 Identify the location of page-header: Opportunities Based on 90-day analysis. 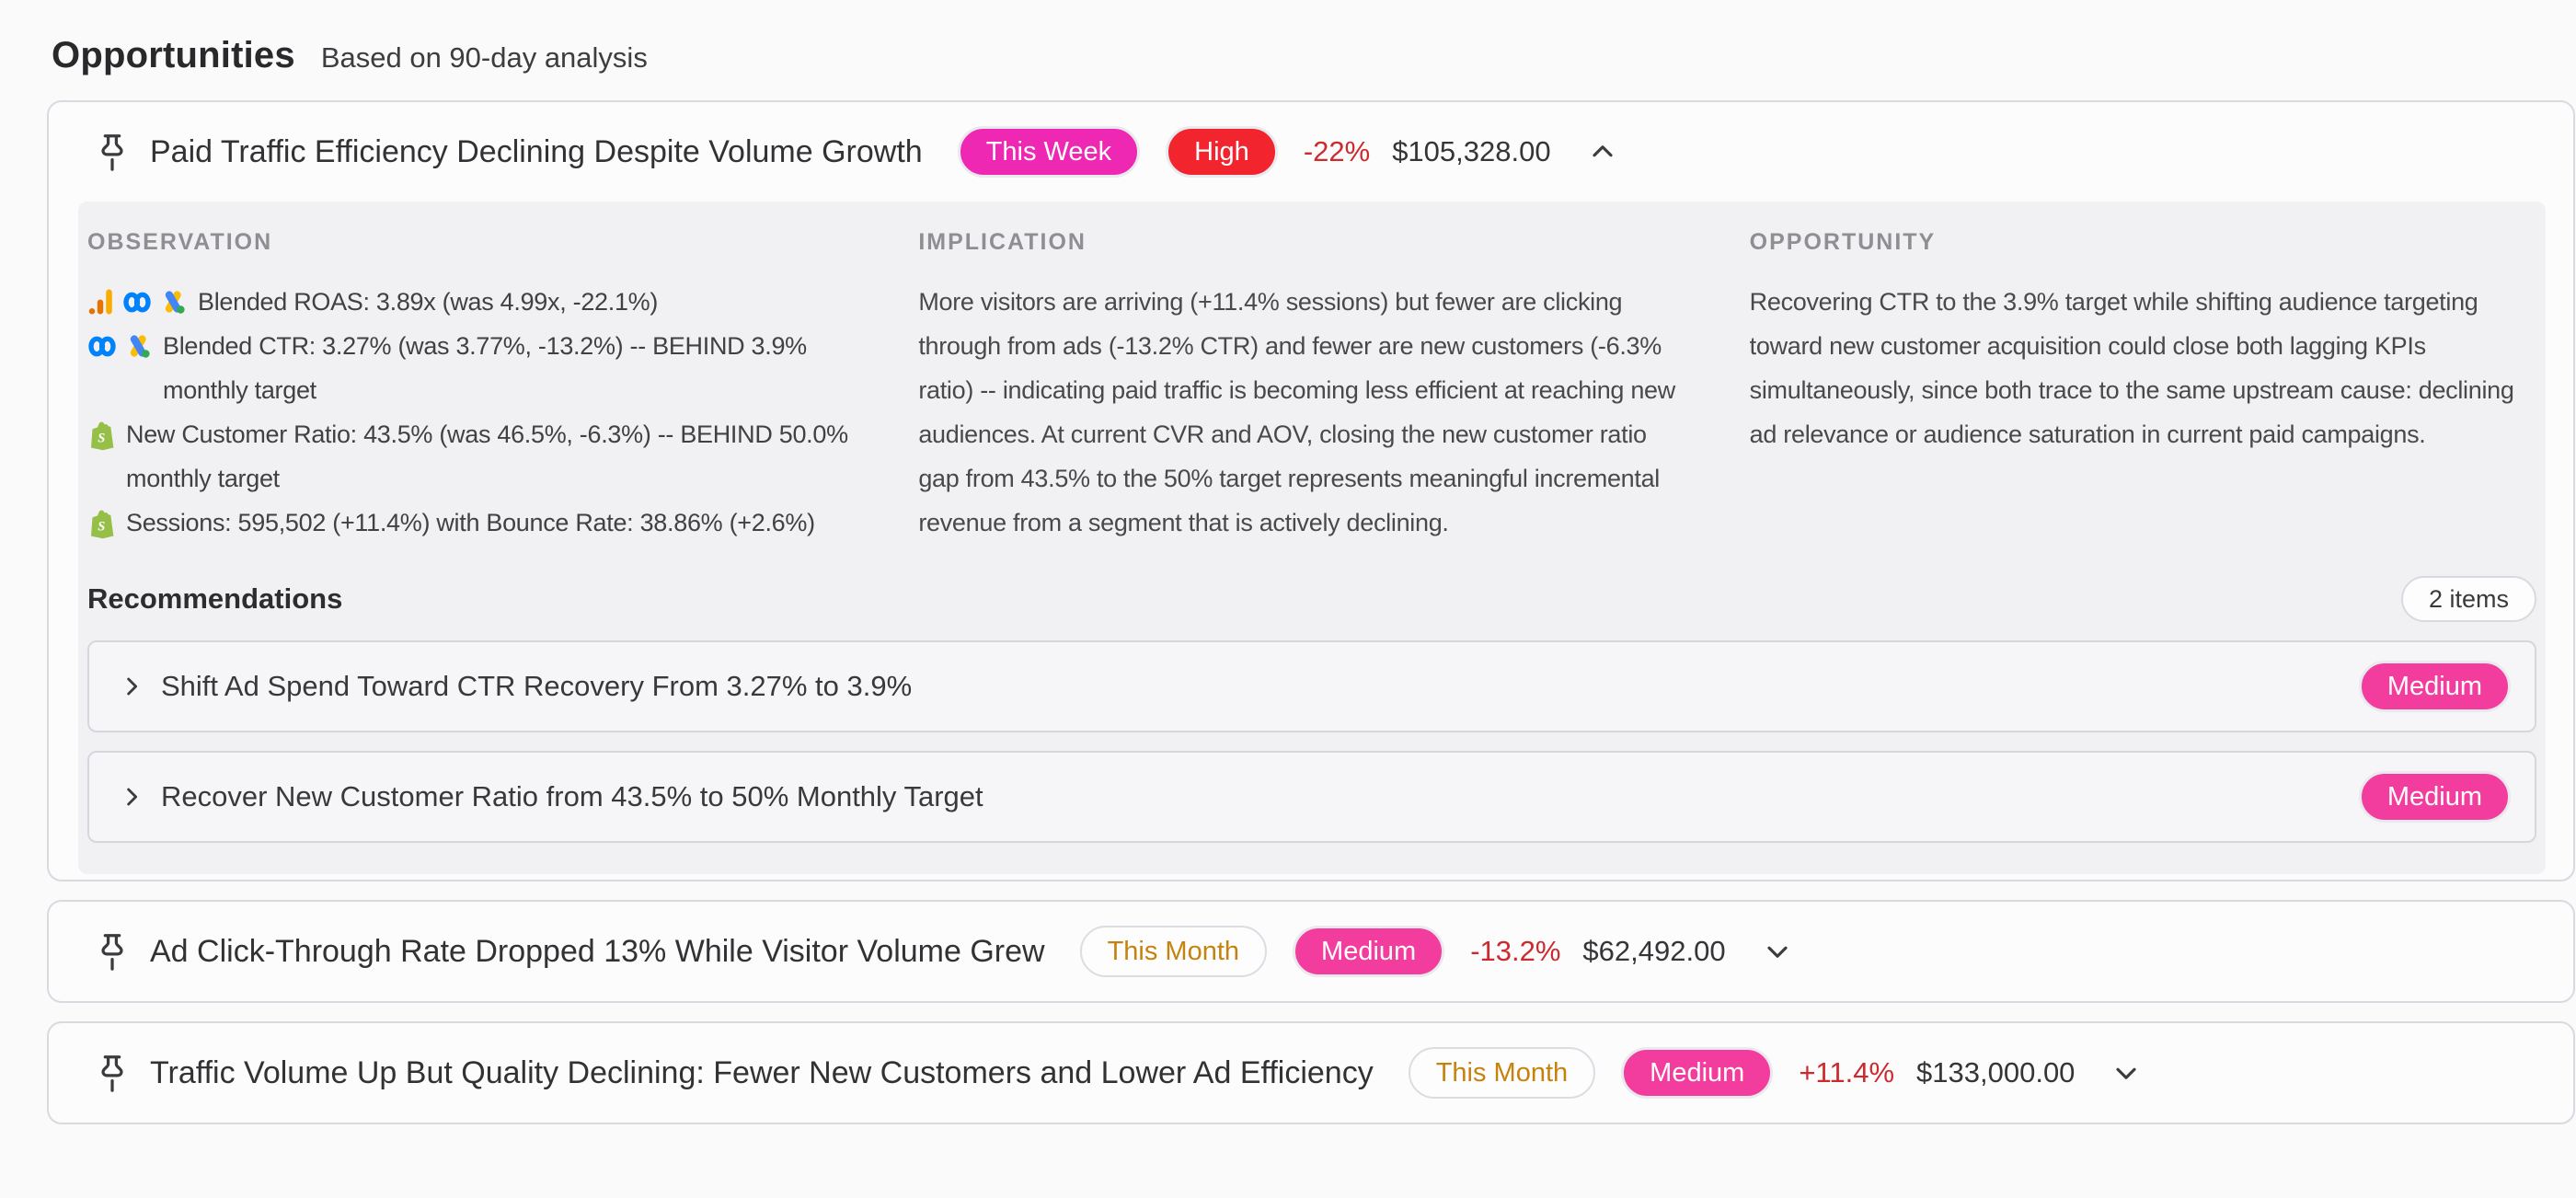
(1314, 56).